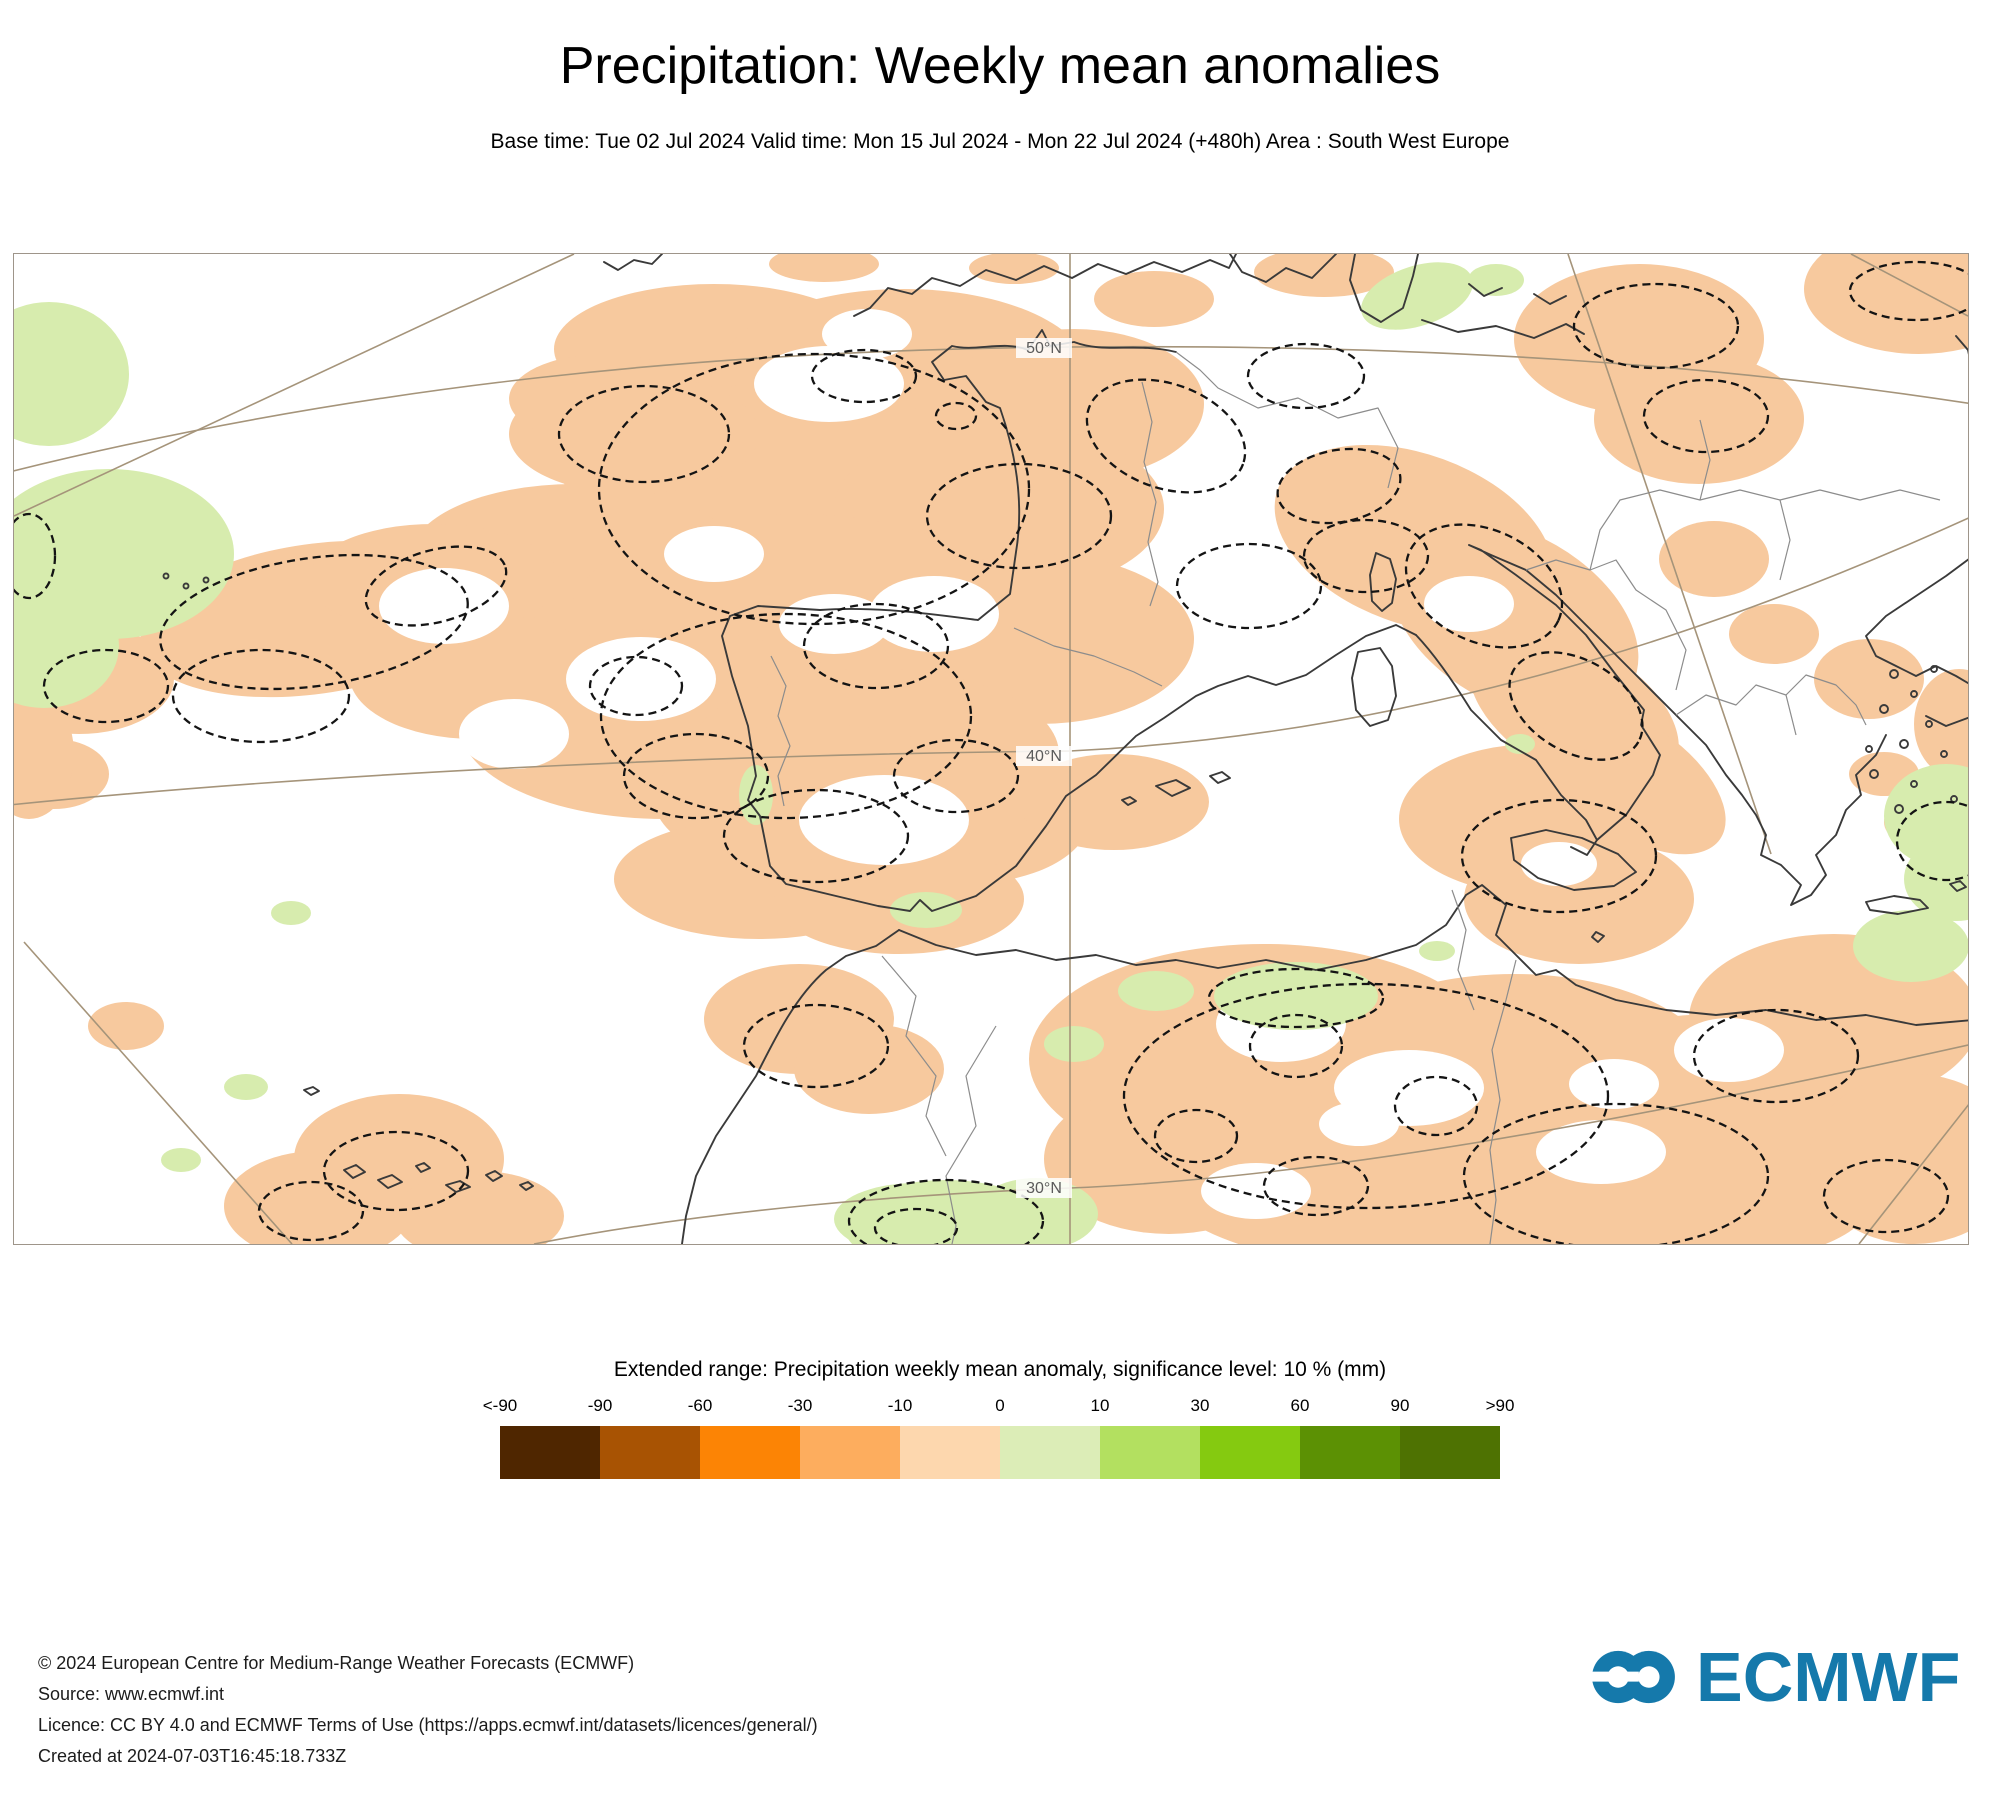 The width and height of the screenshot is (2000, 1800). I want to click on legend-tick: 90, so click(1400, 1405).